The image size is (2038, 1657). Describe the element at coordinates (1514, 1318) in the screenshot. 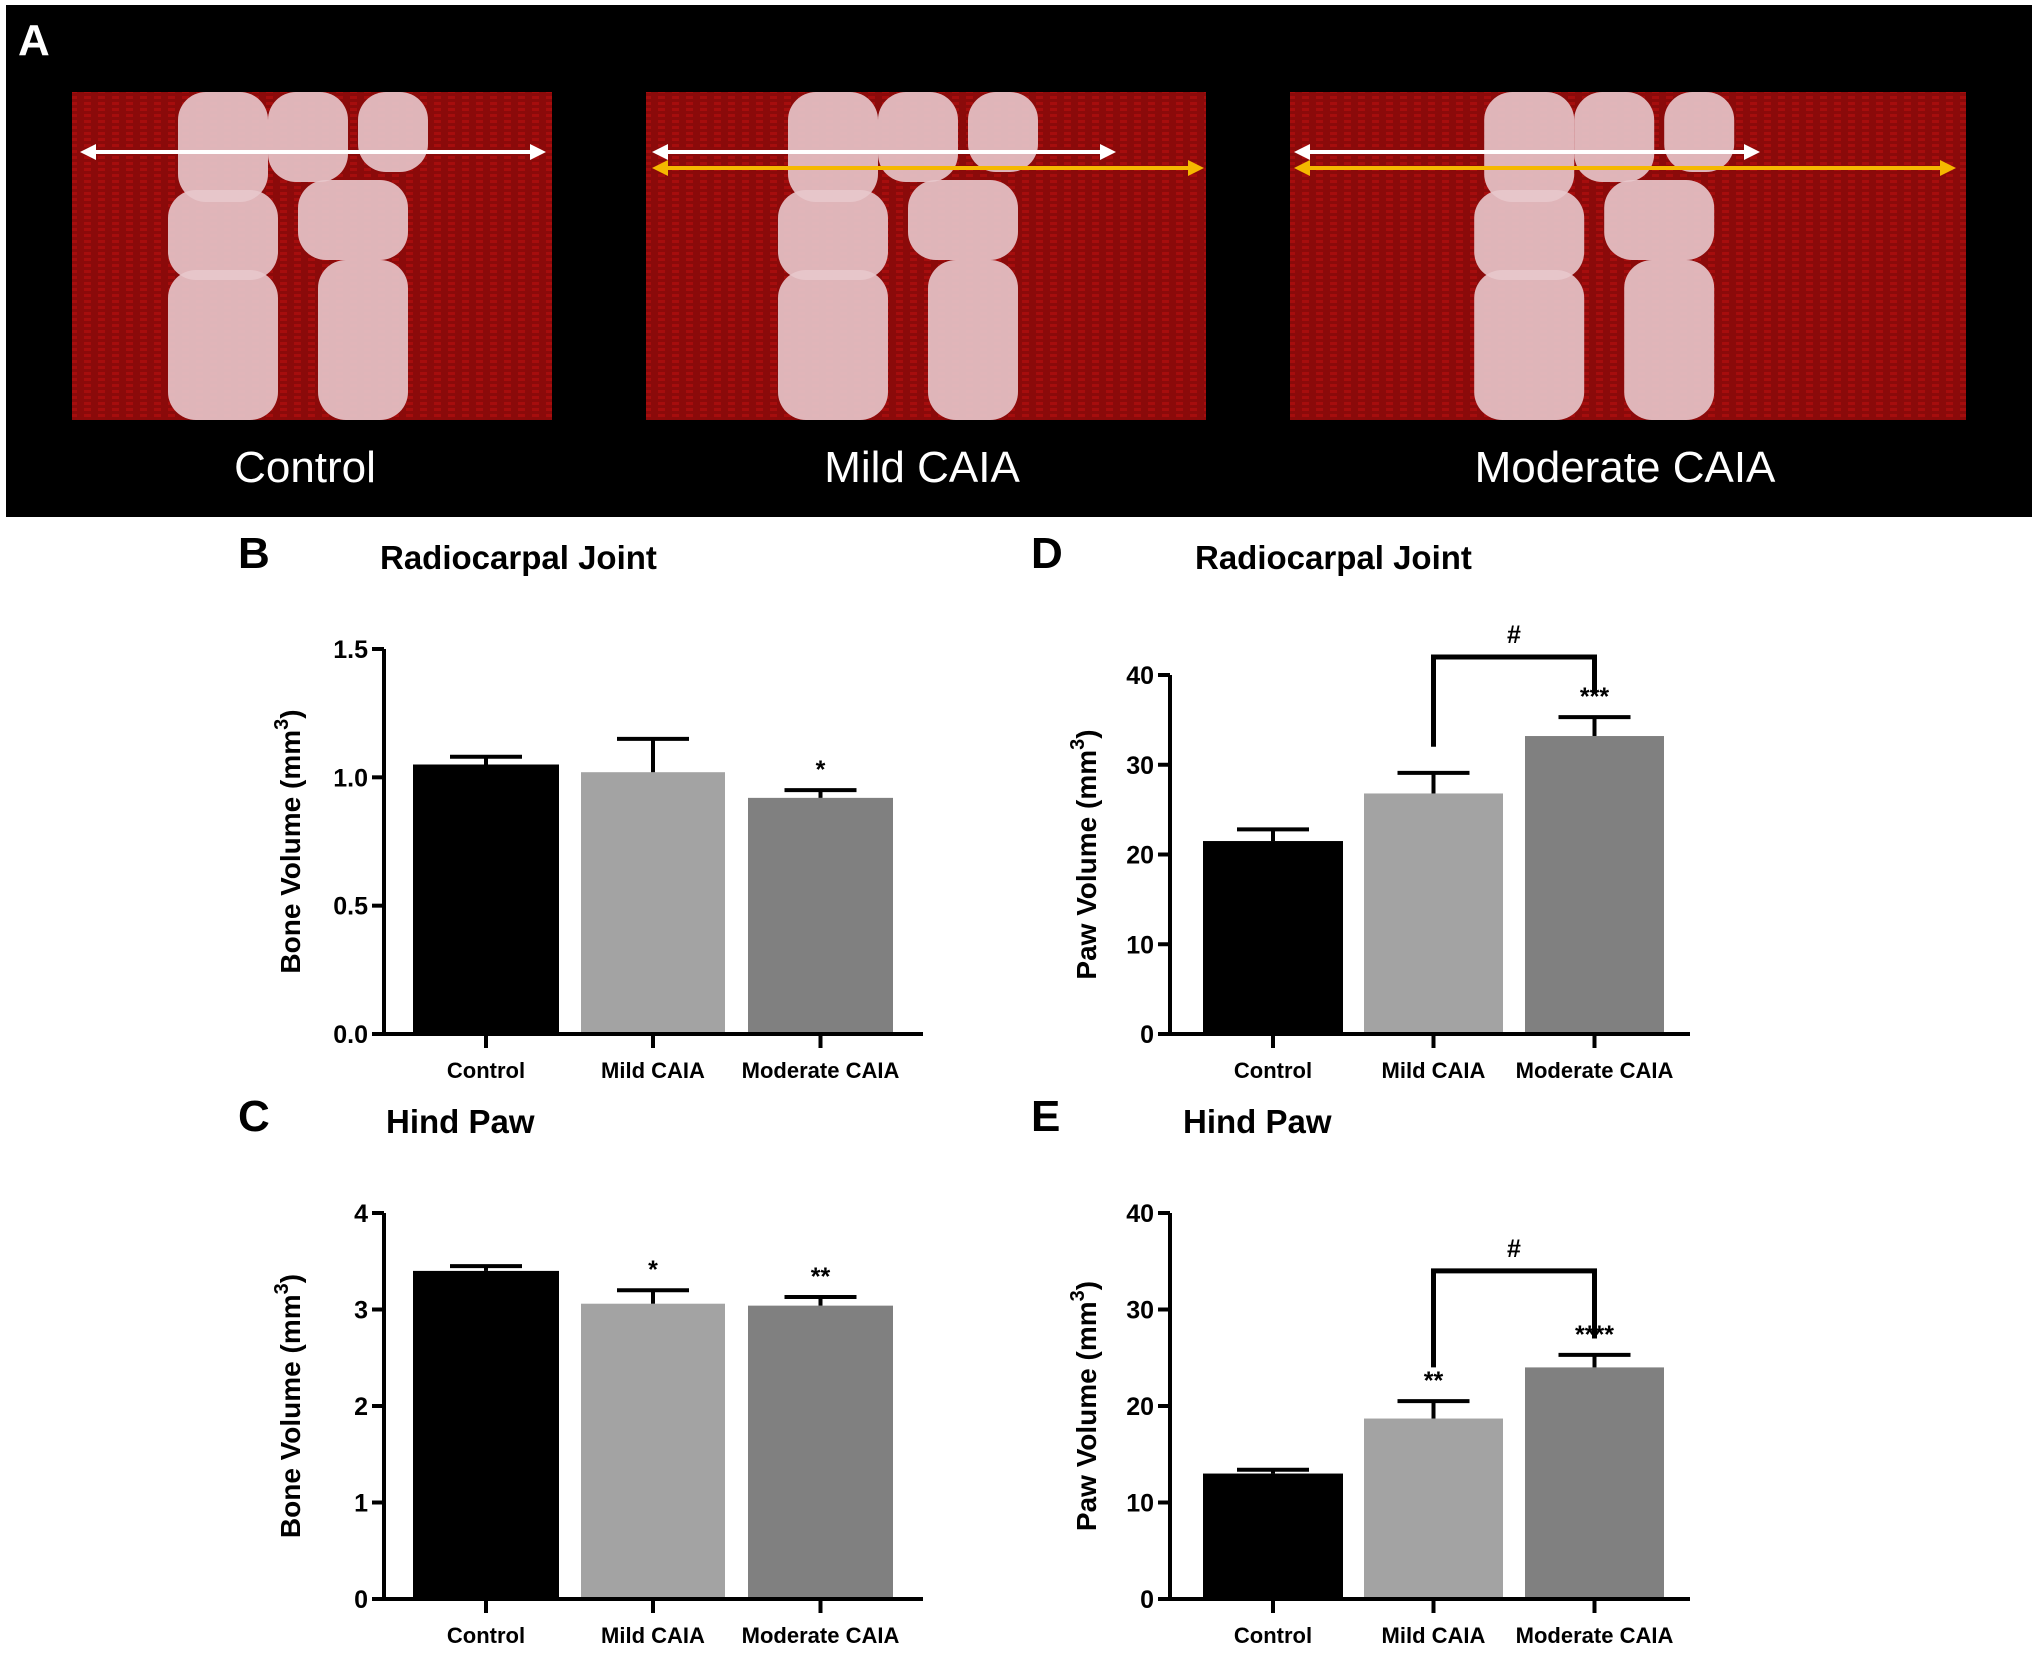

I see `comparison-bracket` at that location.